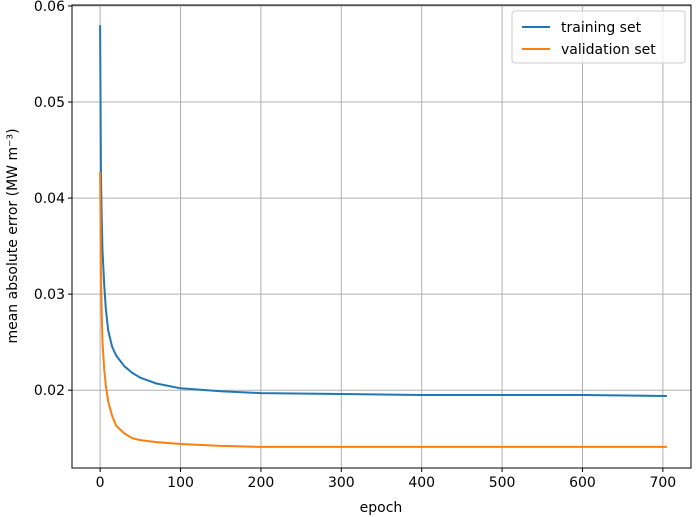 This screenshot has height=517, width=700. Describe the element at coordinates (421, 483) in the screenshot. I see `x-tick-label: 400` at that location.